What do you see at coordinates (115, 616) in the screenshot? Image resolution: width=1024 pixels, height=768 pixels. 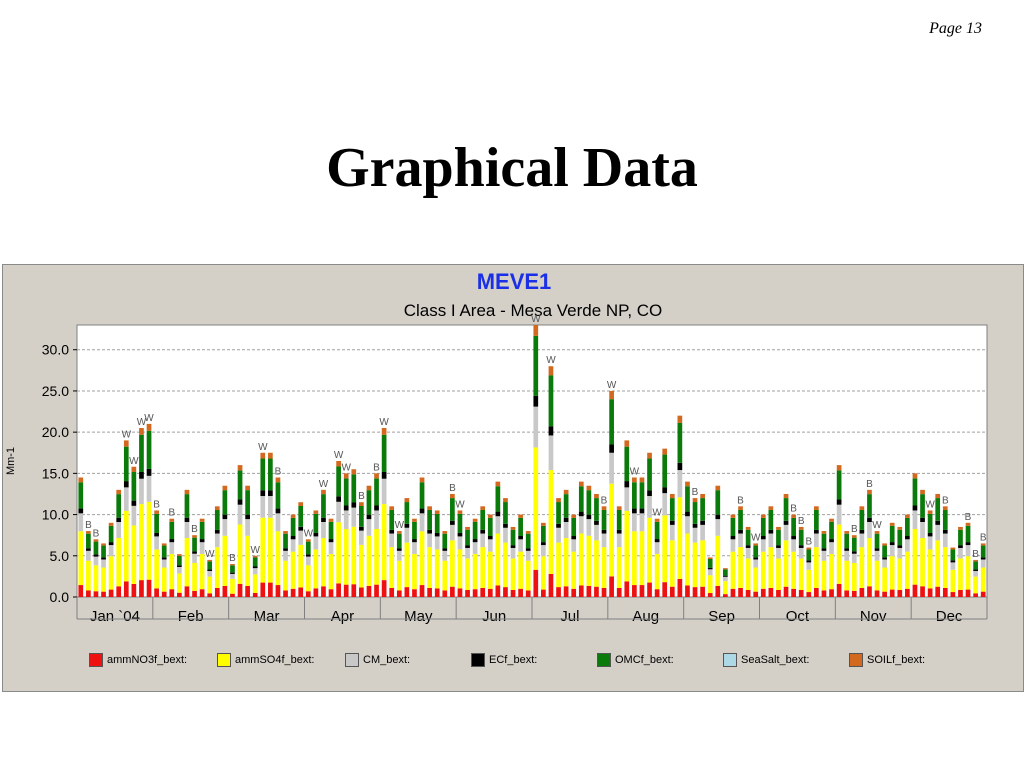 I see `x-tick-label: Jan `04` at bounding box center [115, 616].